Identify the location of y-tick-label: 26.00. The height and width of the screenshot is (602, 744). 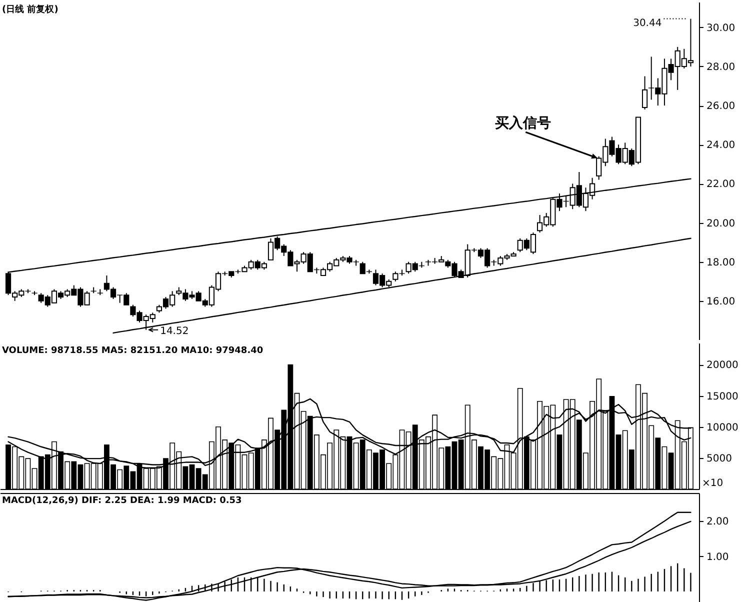
(721, 106).